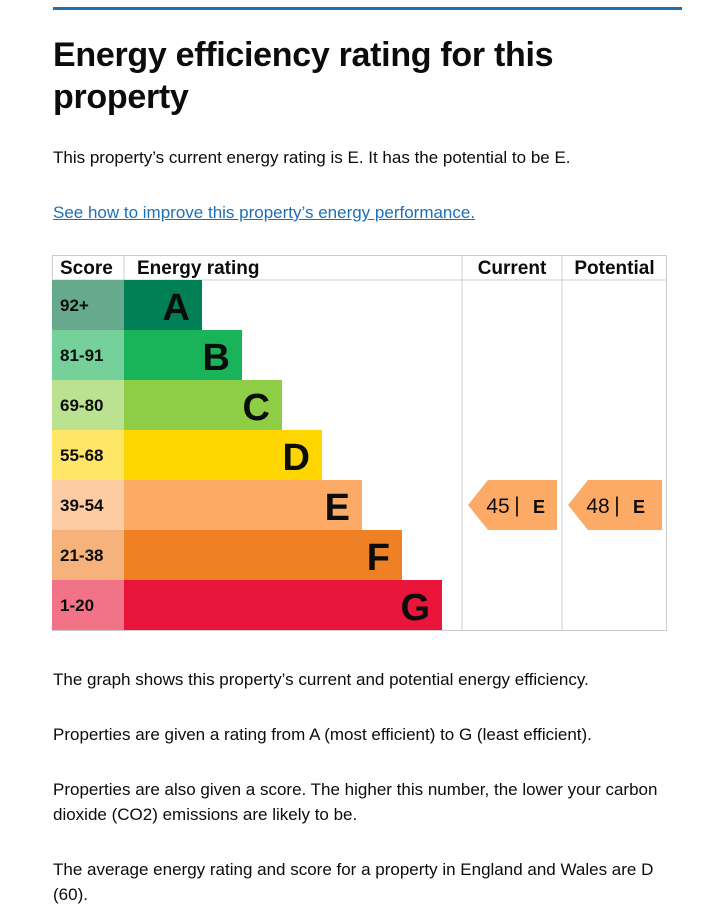  What do you see at coordinates (512, 268) in the screenshot?
I see `header-current: Current` at bounding box center [512, 268].